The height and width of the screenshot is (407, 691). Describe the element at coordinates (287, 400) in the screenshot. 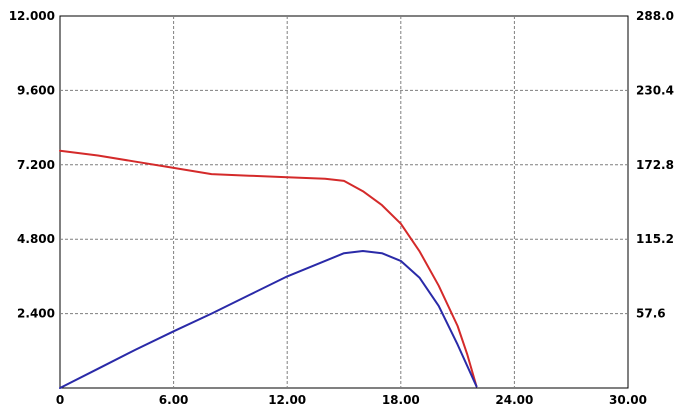

I see `x-tick-label: 12.00` at that location.